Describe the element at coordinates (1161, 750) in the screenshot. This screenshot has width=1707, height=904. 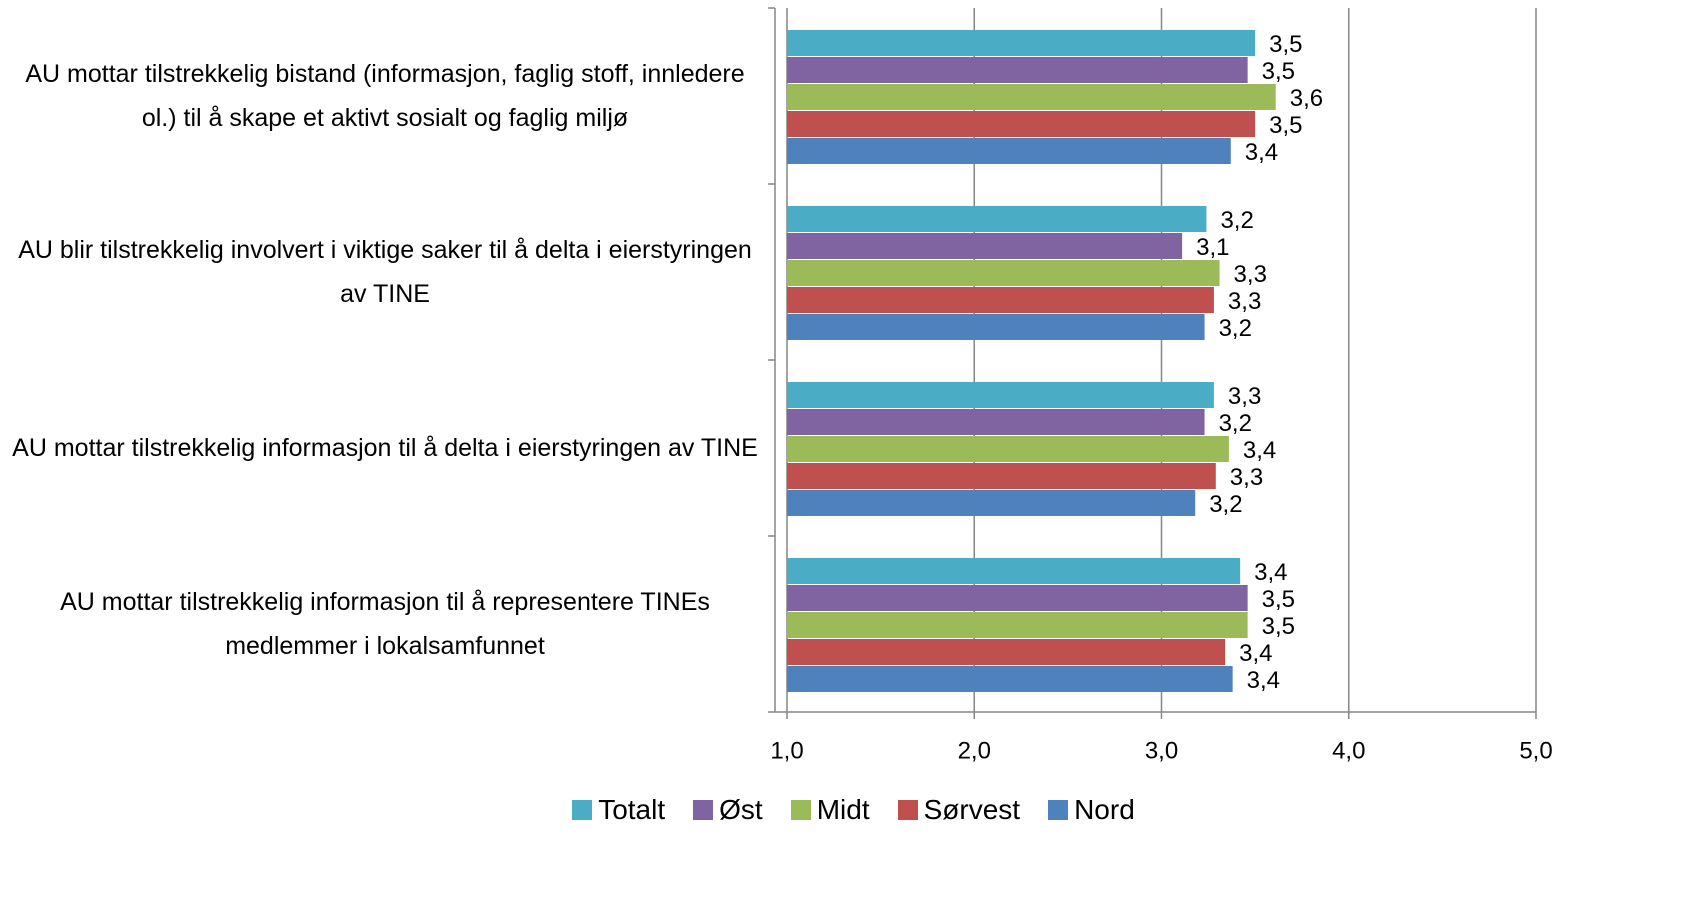
I see `x-tick-label: 3,0` at that location.